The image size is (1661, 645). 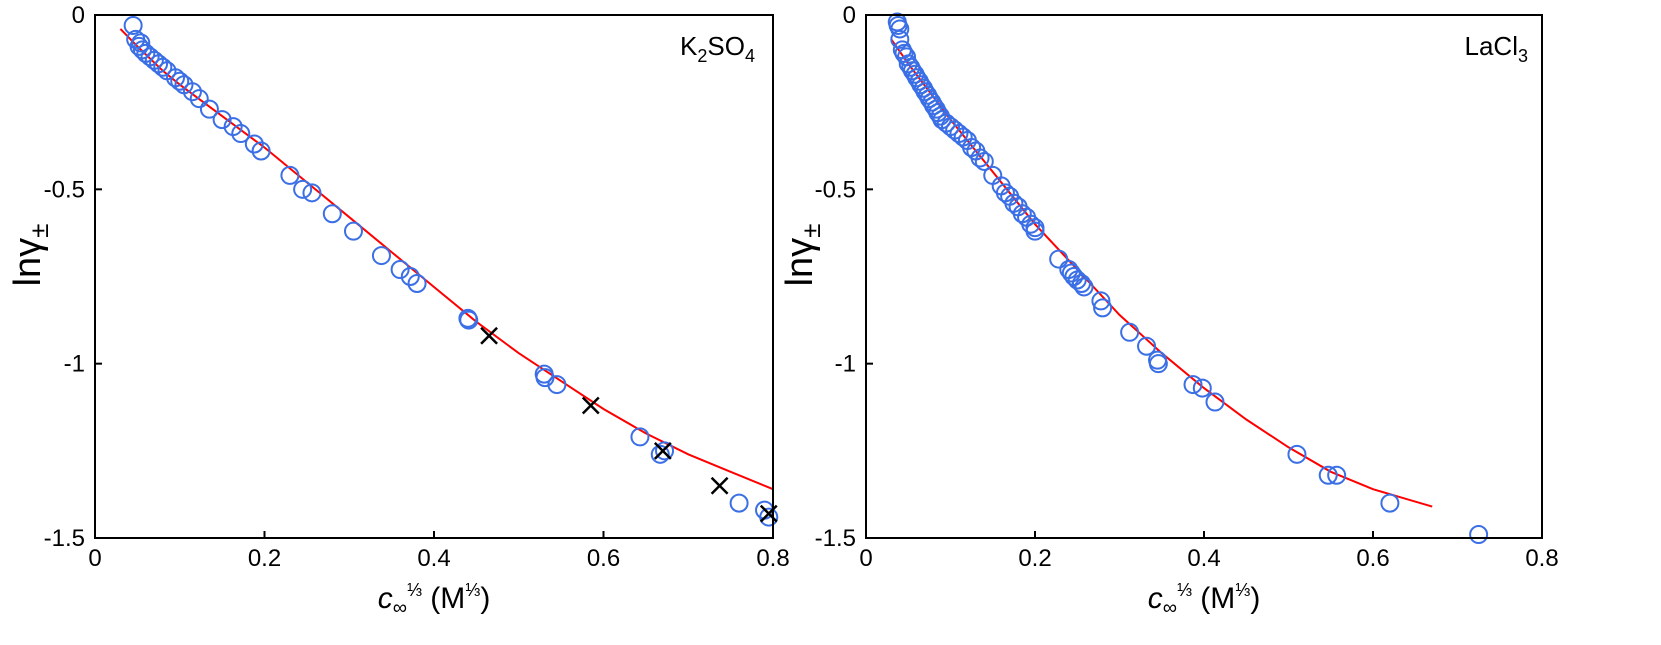 What do you see at coordinates (629, 424) in the screenshot?
I see `series-crosses` at bounding box center [629, 424].